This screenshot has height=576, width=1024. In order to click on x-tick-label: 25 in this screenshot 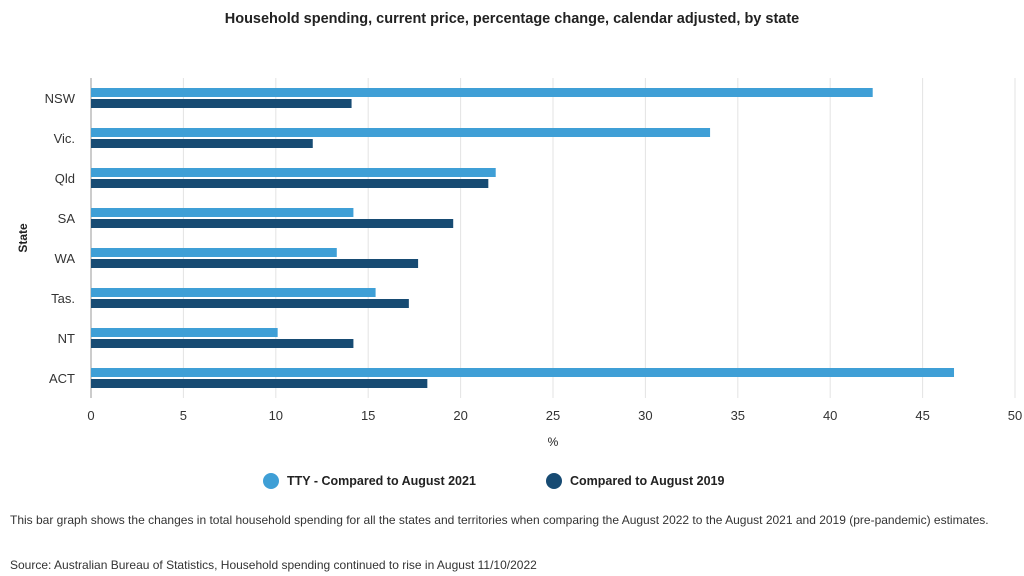, I will do `click(553, 415)`.